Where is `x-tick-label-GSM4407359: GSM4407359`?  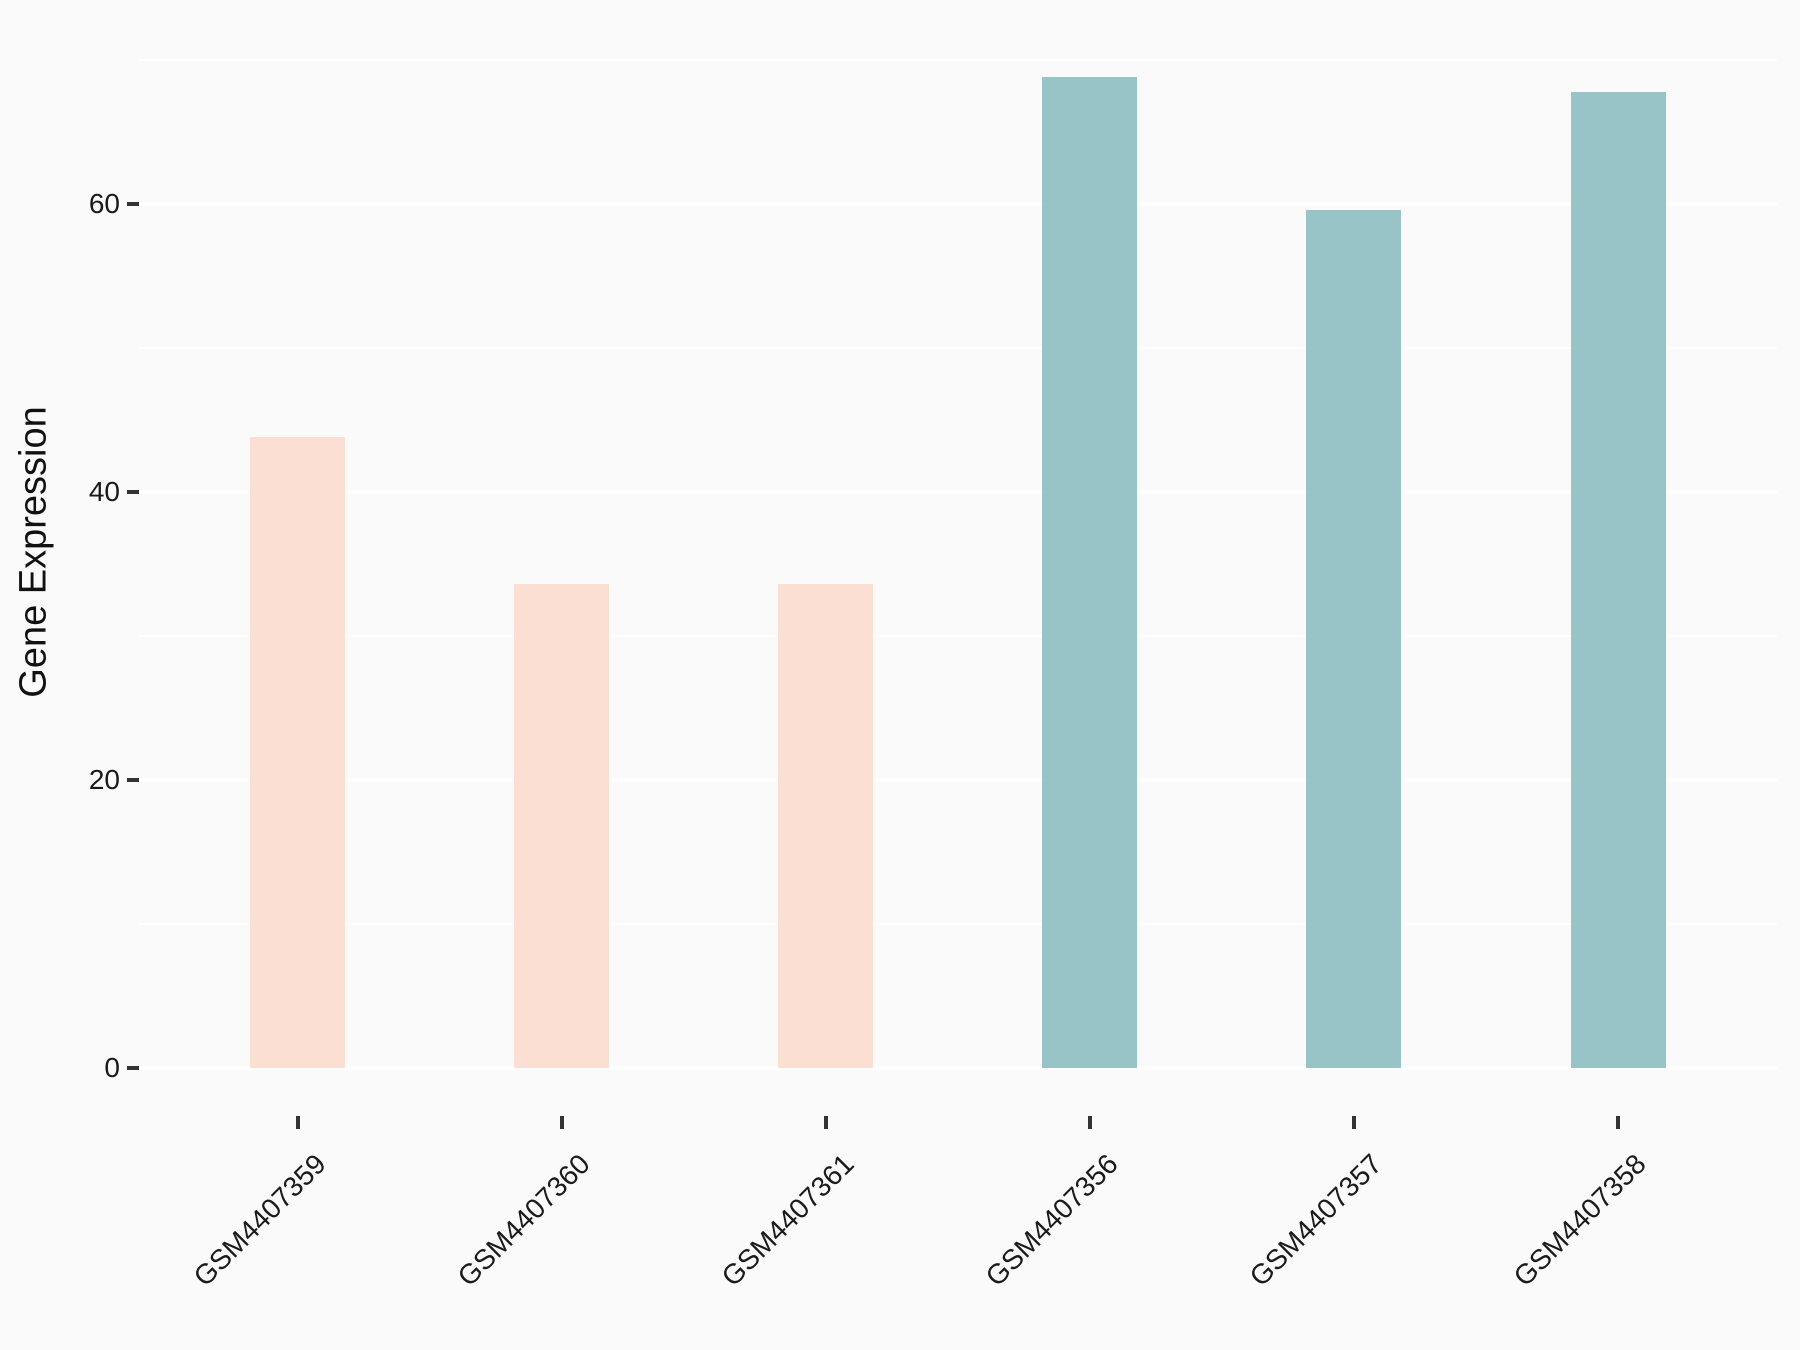 x-tick-label-GSM4407359: GSM4407359 is located at coordinates (259, 1220).